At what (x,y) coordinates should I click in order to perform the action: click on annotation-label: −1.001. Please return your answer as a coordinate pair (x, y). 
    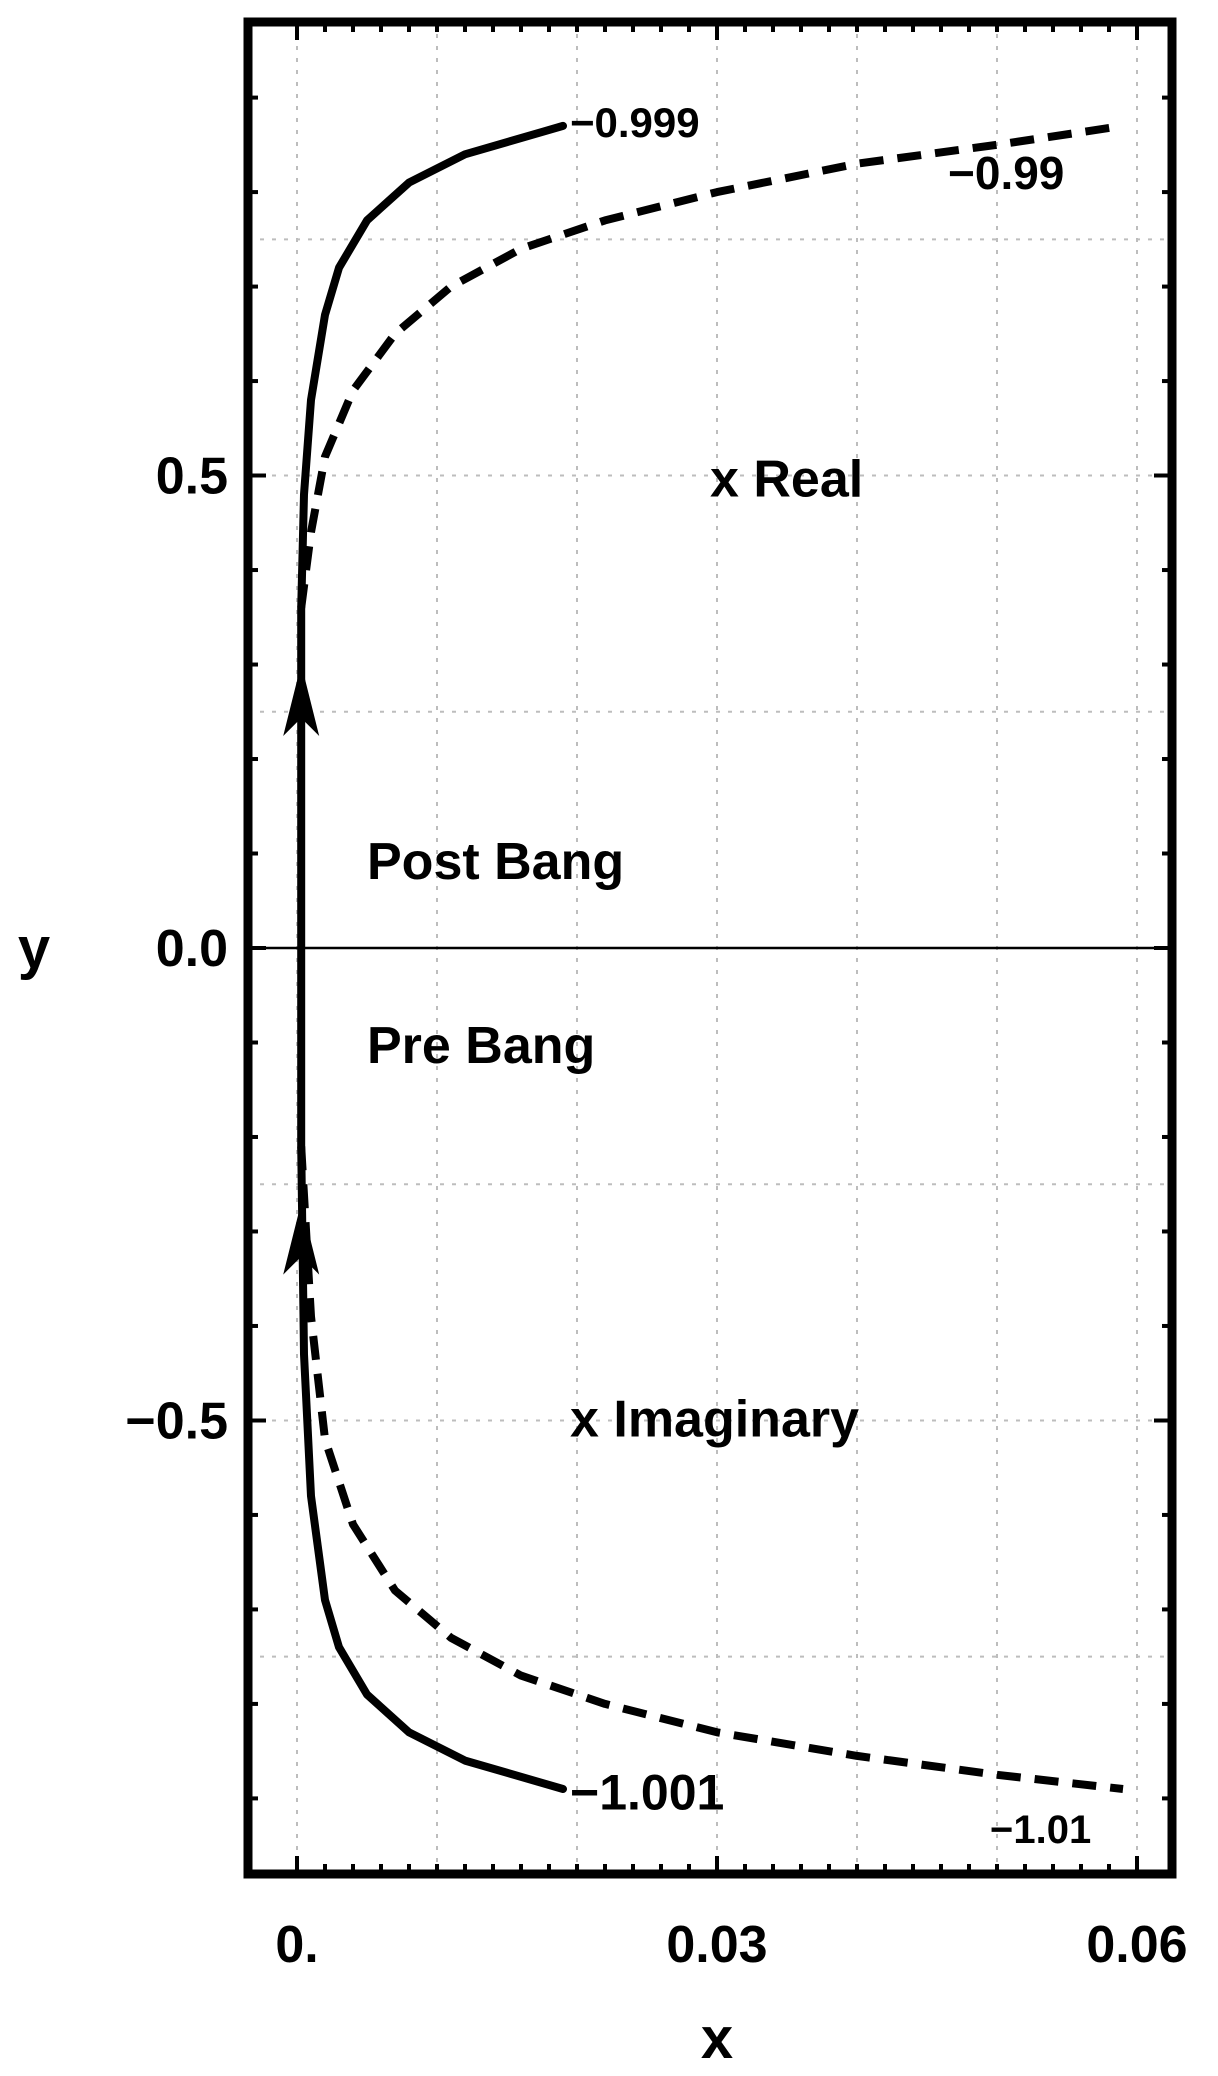
    Looking at the image, I should click on (647, 1793).